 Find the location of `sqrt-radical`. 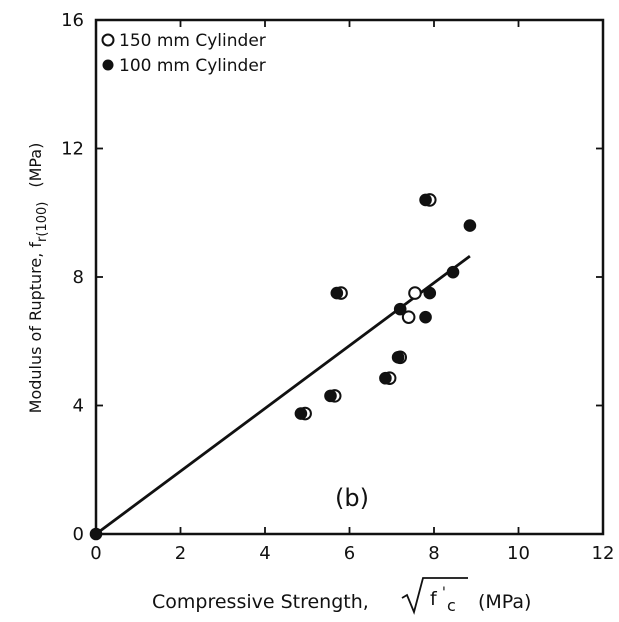

sqrt-radical is located at coordinates (434, 596).